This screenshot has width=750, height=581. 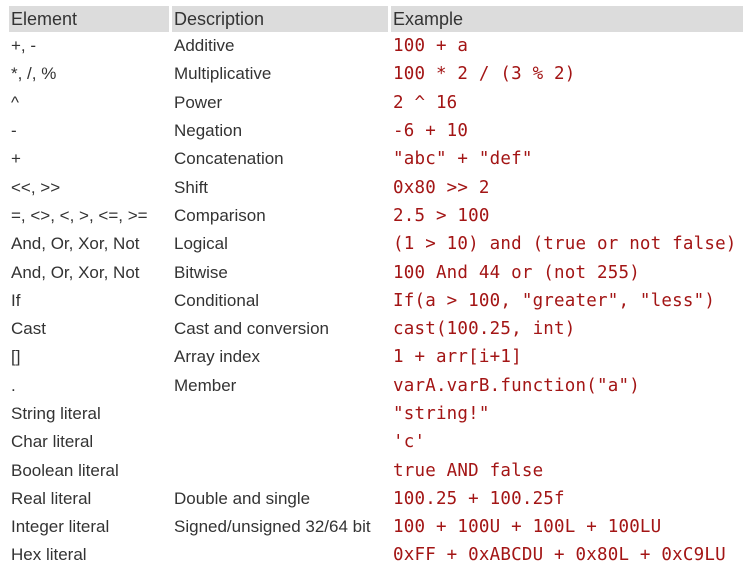 What do you see at coordinates (198, 102) in the screenshot?
I see `cell-description: Power` at bounding box center [198, 102].